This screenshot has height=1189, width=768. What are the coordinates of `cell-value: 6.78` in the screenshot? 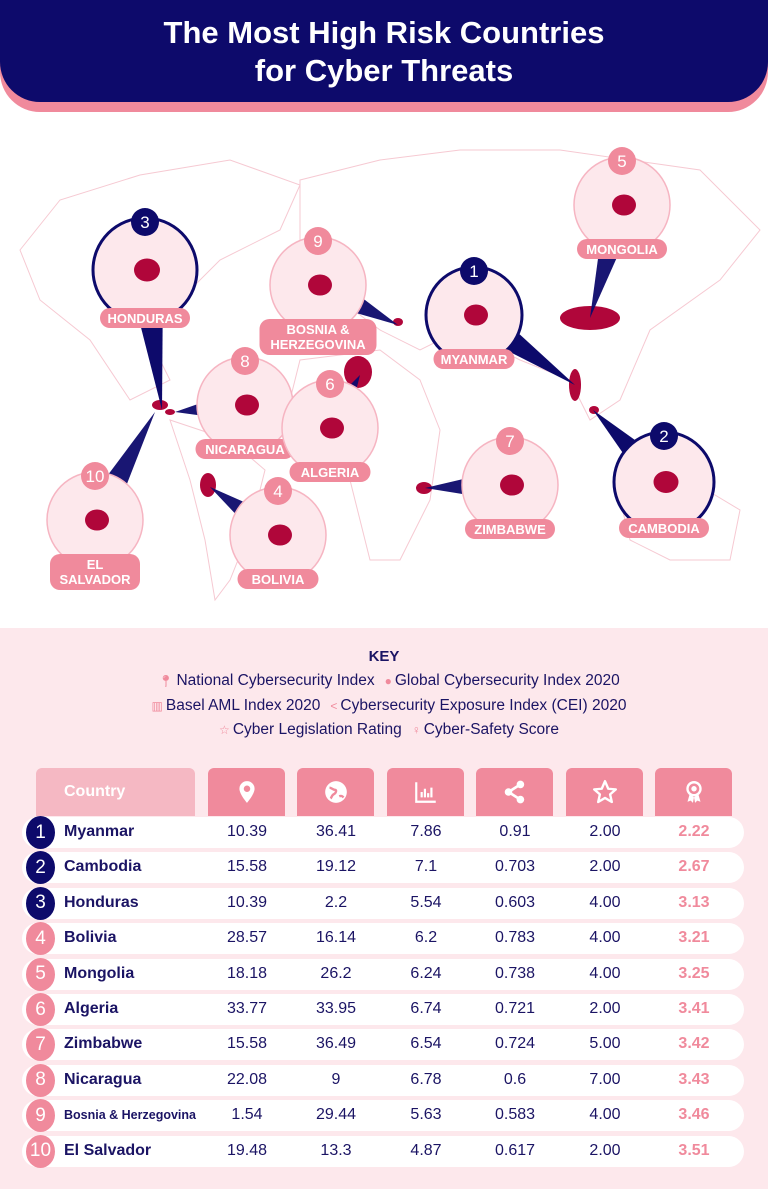 It's located at (426, 1079).